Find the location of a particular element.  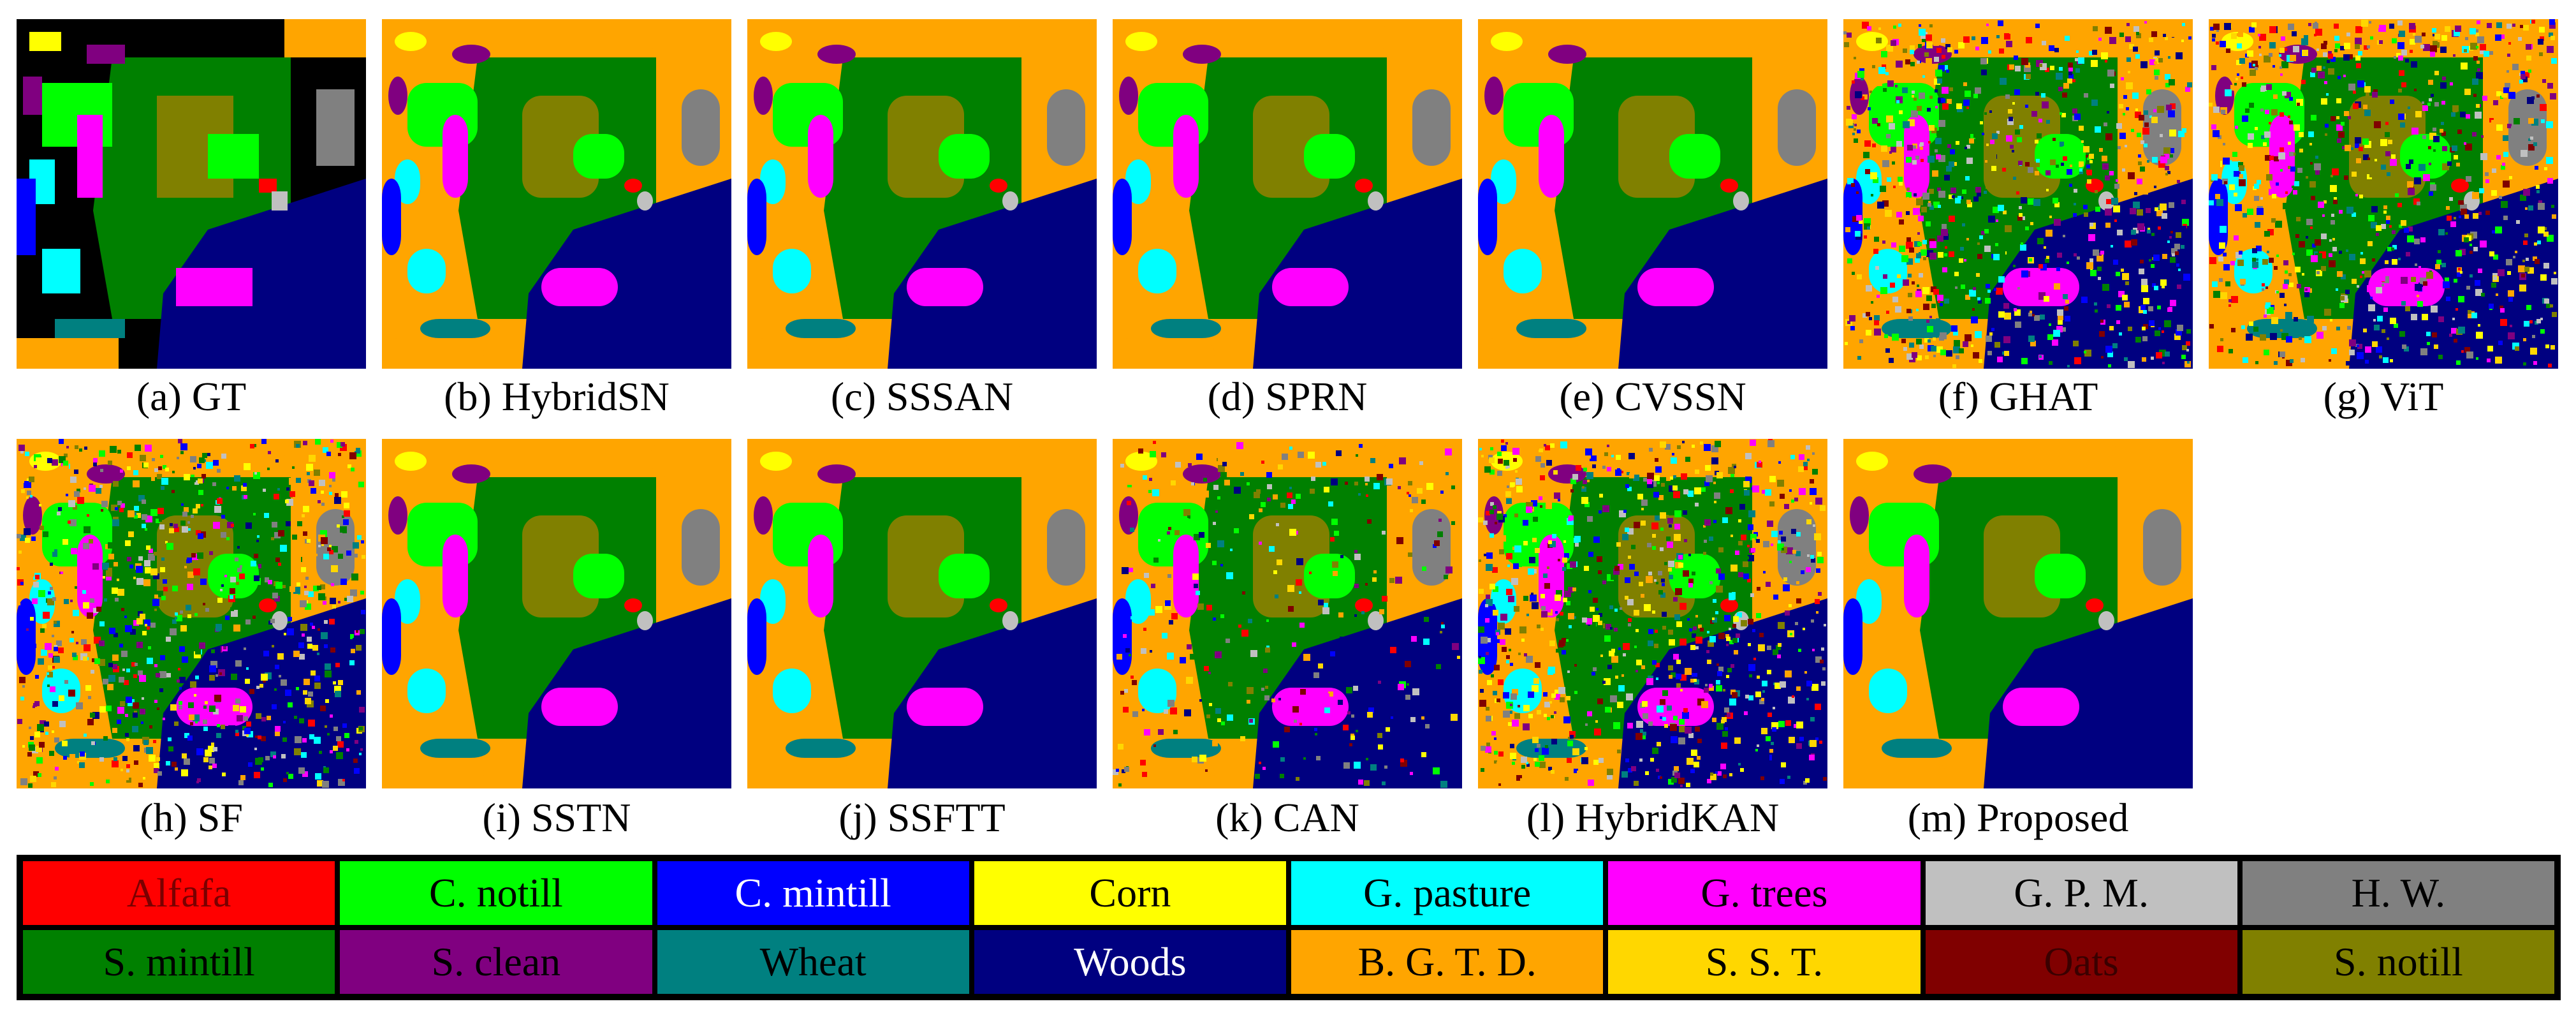

region-c-mintill is located at coordinates (2218, 217).